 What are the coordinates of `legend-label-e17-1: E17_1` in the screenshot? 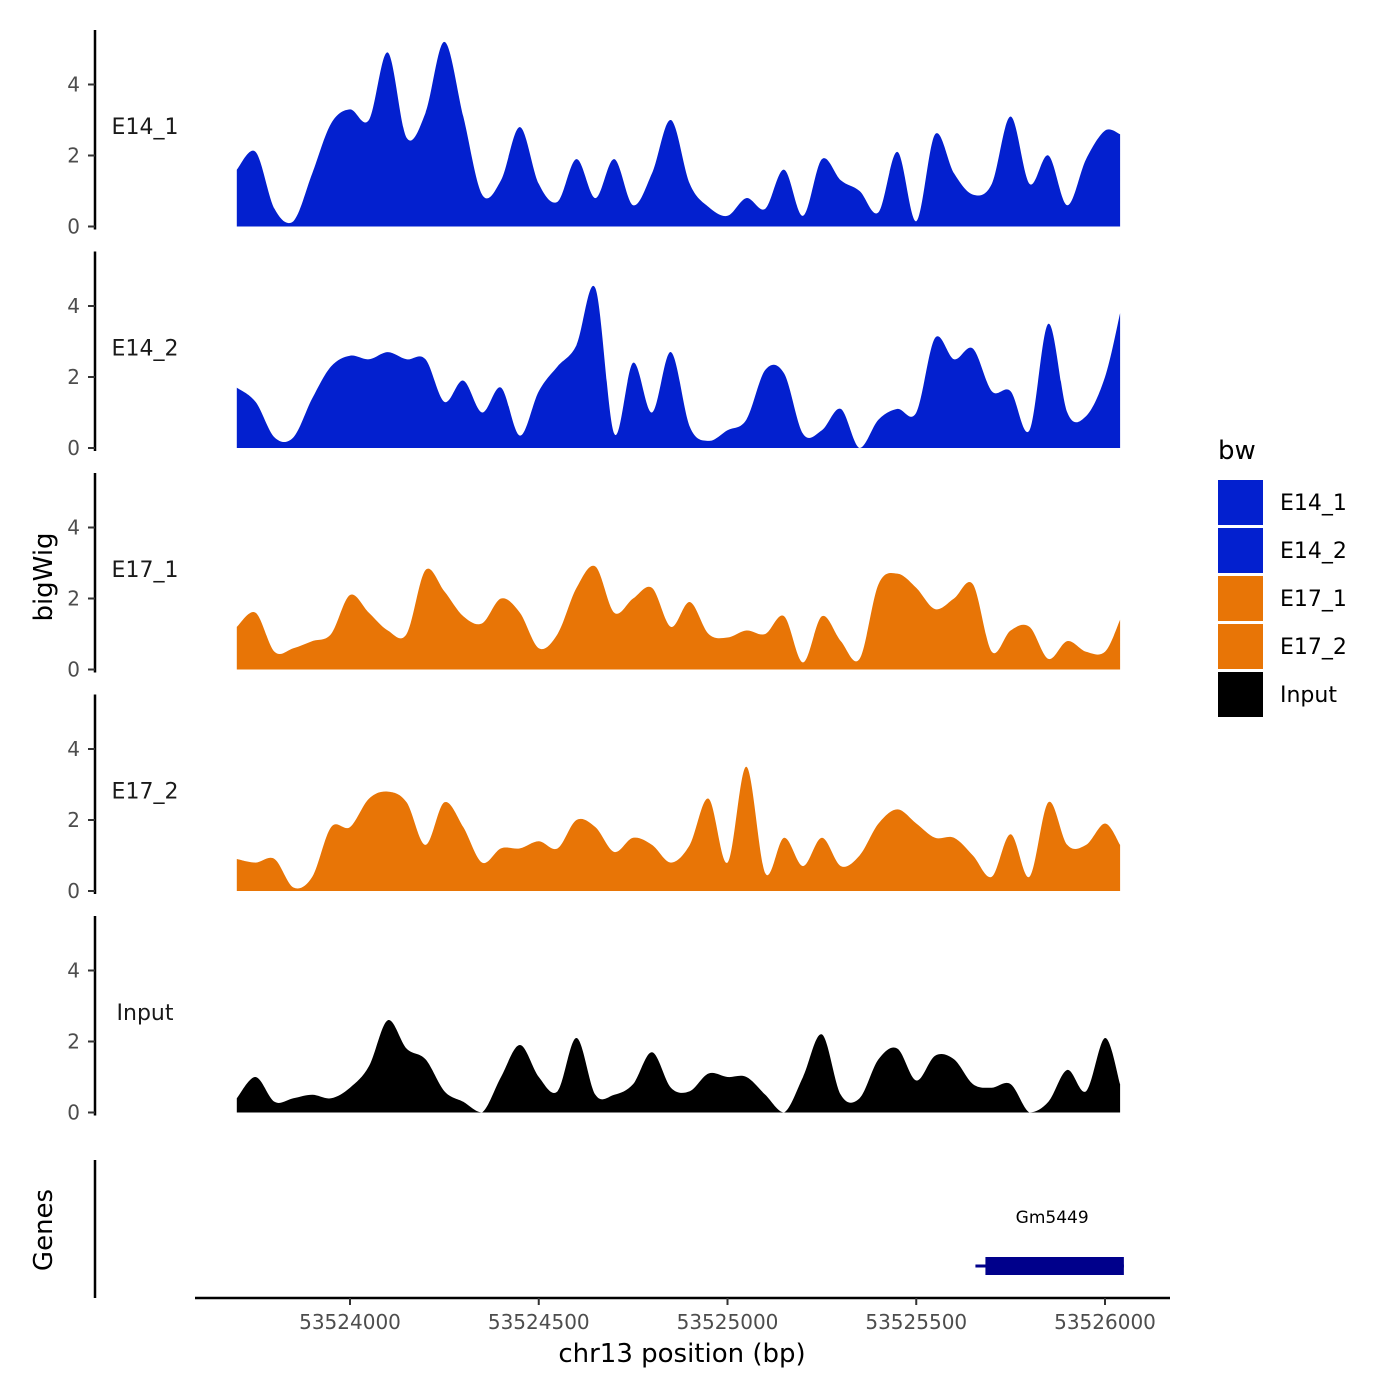 It's located at (1313, 599).